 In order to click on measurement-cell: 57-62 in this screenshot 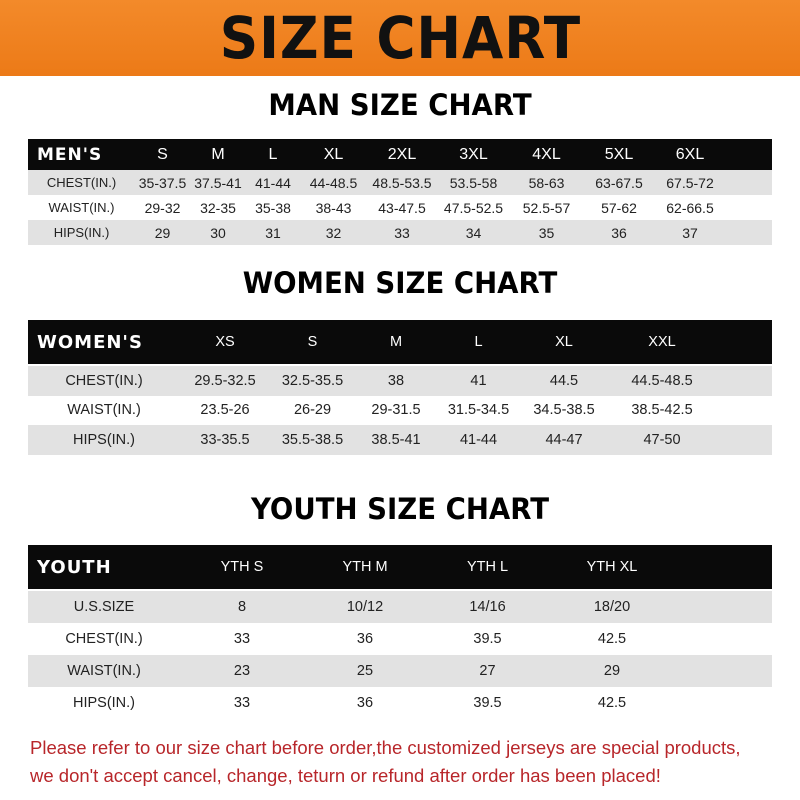, I will do `click(619, 207)`.